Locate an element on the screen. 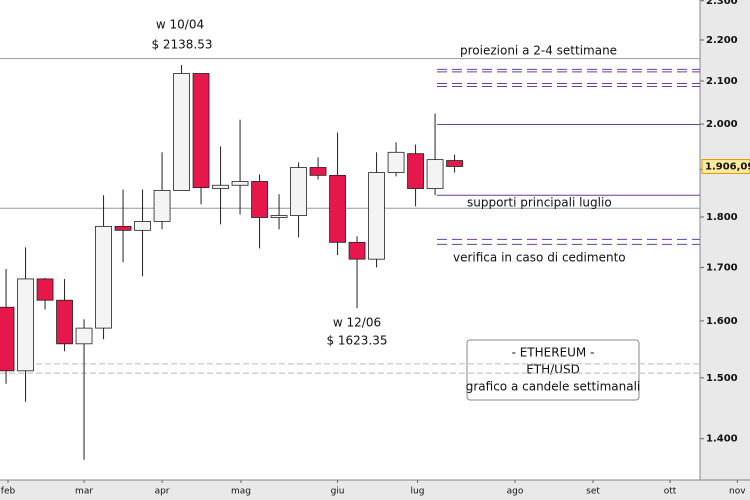 The height and width of the screenshot is (500, 750). x-tick-label: ago is located at coordinates (515, 492).